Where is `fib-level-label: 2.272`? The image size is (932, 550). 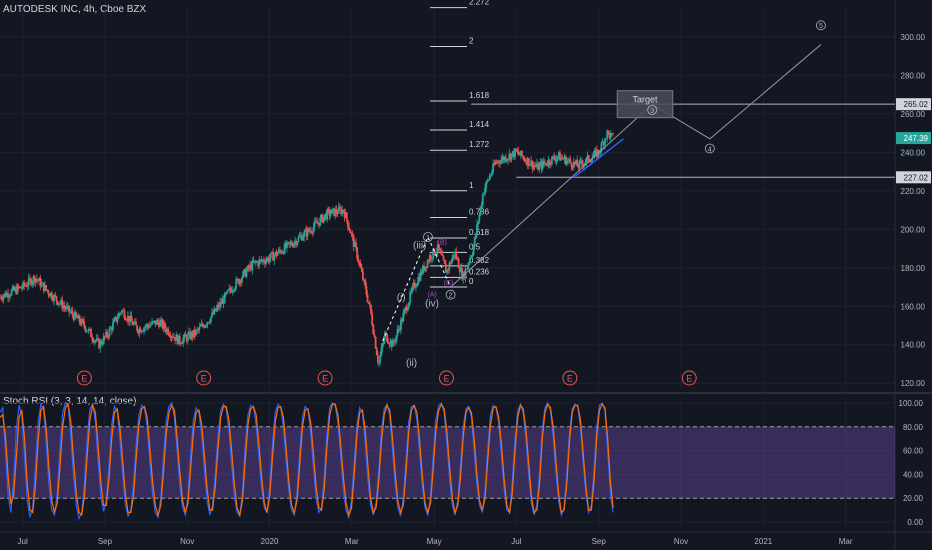 fib-level-label: 2.272 is located at coordinates (479, 3).